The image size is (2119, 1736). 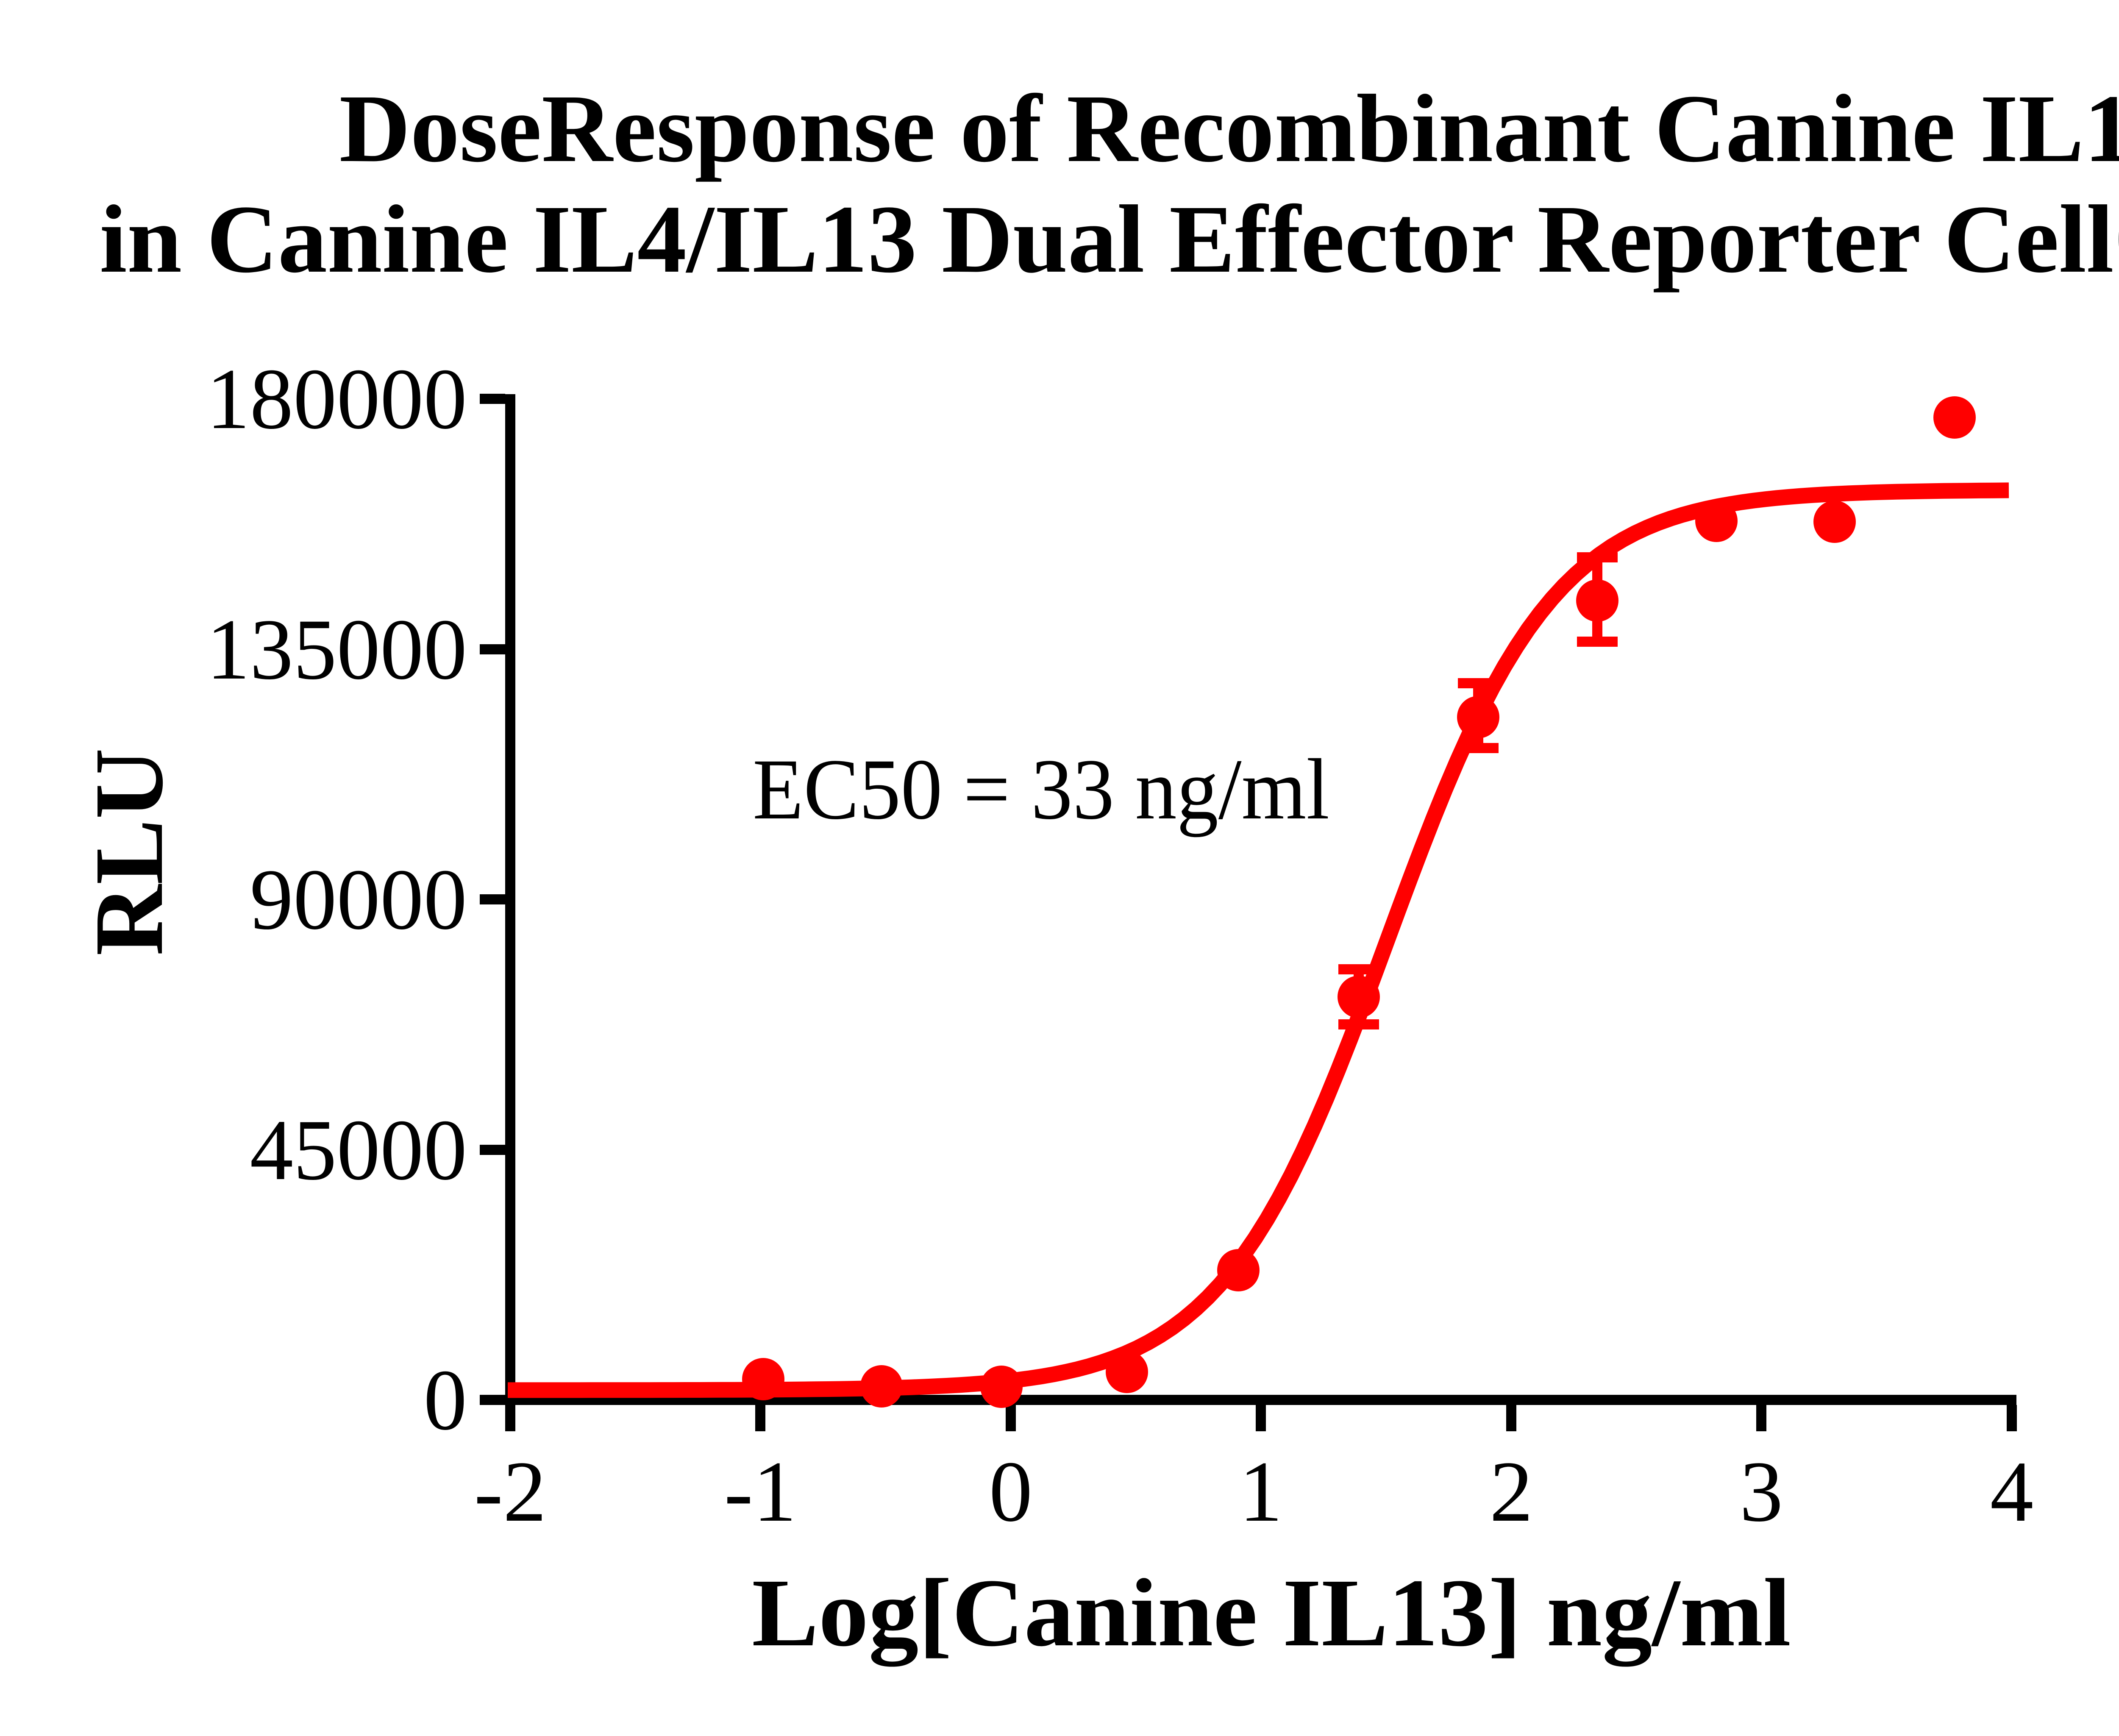 I want to click on svg-text: -1, so click(x=761, y=1492).